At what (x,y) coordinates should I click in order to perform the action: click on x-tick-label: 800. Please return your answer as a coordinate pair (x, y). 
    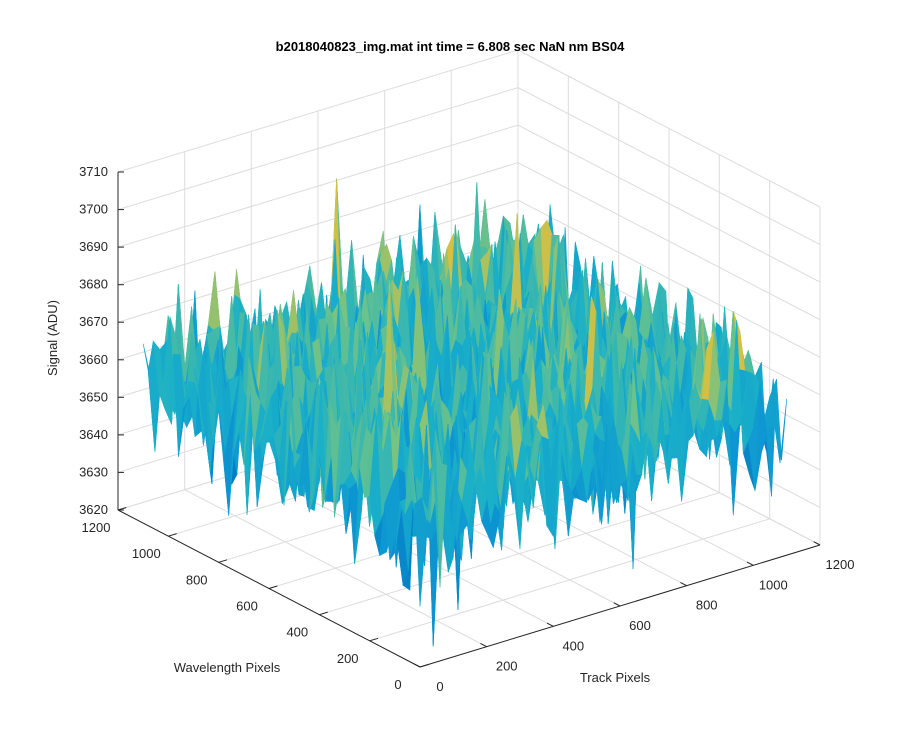
    Looking at the image, I should click on (707, 605).